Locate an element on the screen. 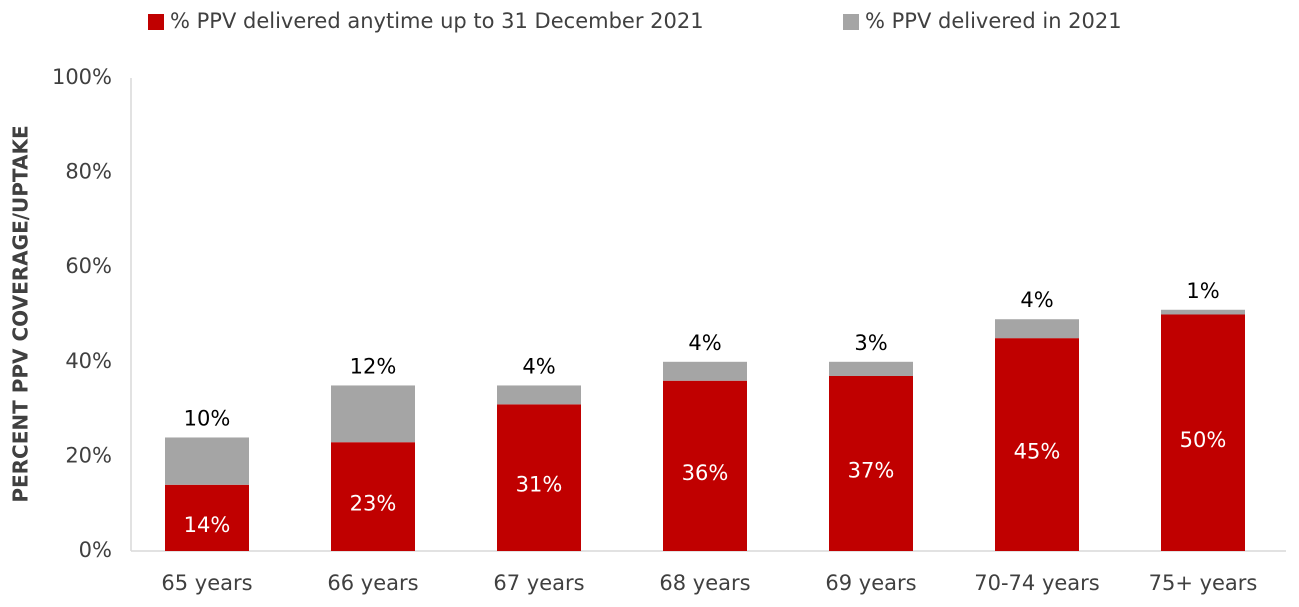 The image size is (1299, 607). y-tick-label: 40% is located at coordinates (88, 361).